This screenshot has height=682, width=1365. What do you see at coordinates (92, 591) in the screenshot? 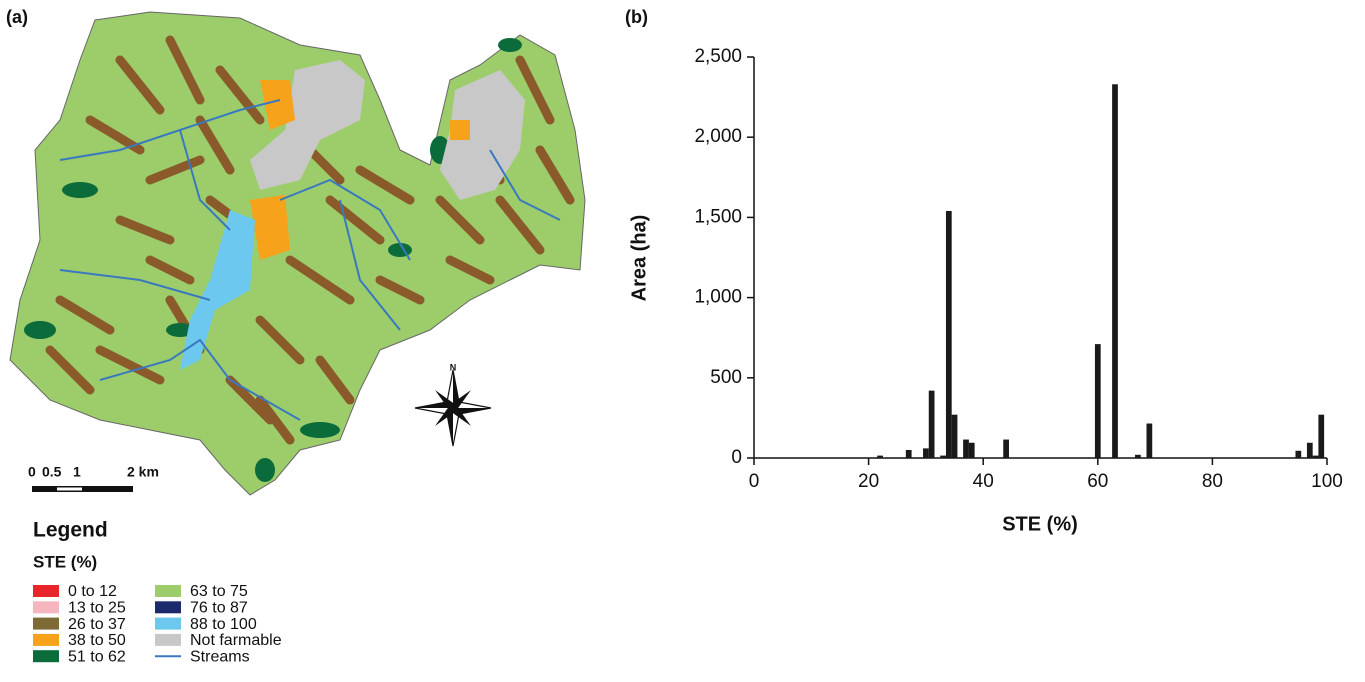
I see `legend-label: 0 to 12` at bounding box center [92, 591].